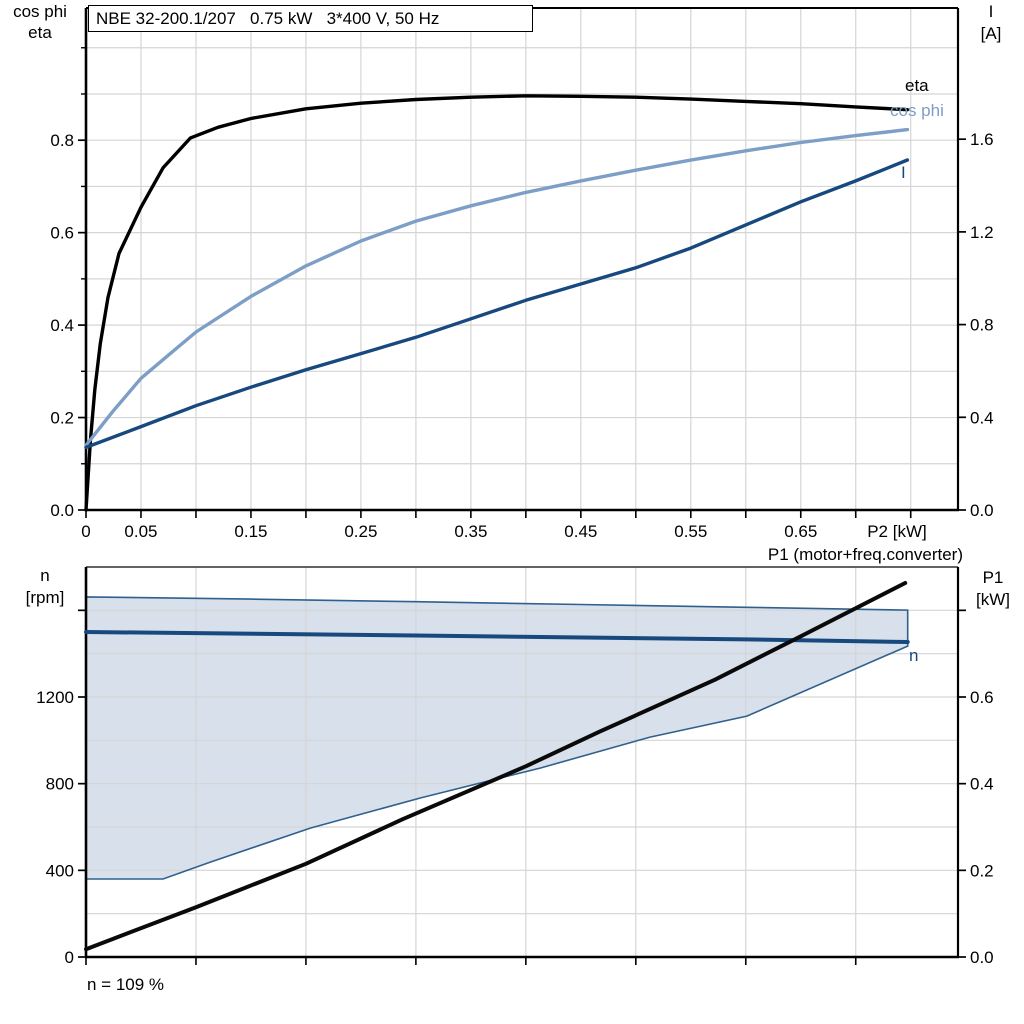  Describe the element at coordinates (903, 172) in the screenshot. I see `current-curve-label: I` at that location.